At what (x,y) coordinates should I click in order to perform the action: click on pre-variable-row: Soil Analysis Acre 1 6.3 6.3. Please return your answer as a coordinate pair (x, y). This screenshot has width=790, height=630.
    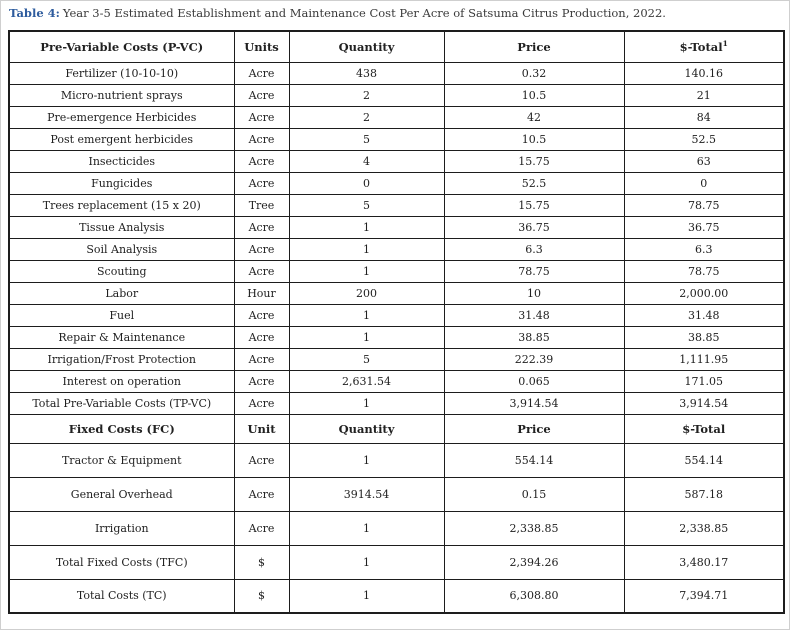
    Looking at the image, I should click on (396, 249).